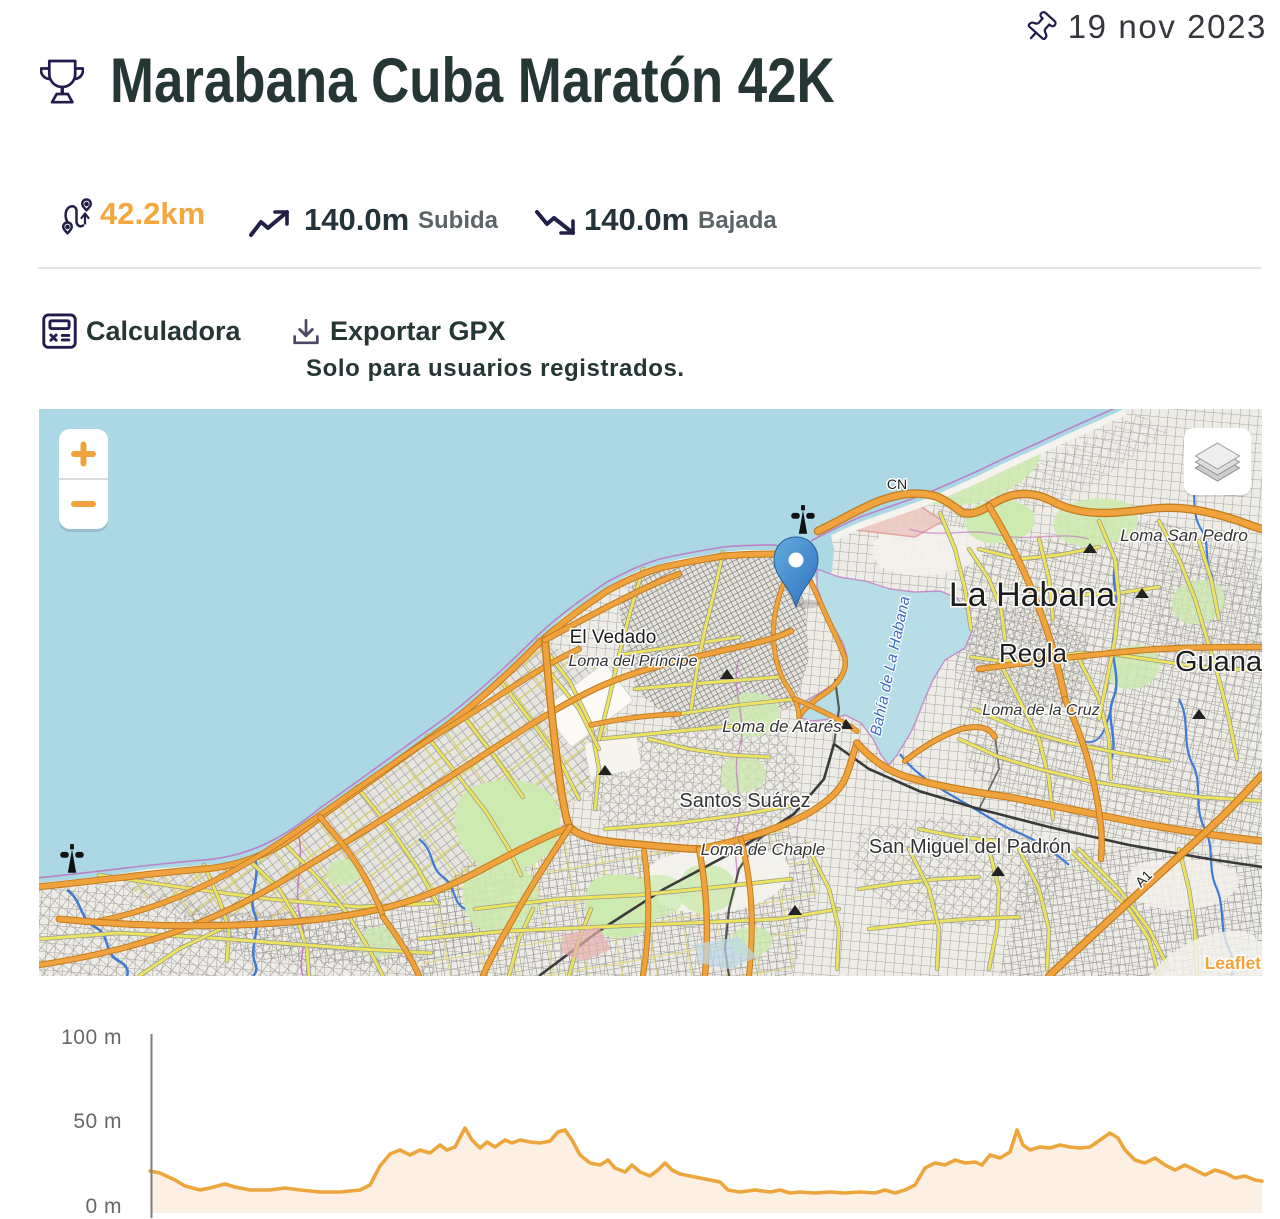 The image size is (1280, 1219). Describe the element at coordinates (613, 637) in the screenshot. I see `svg-text: El Vedado` at that location.